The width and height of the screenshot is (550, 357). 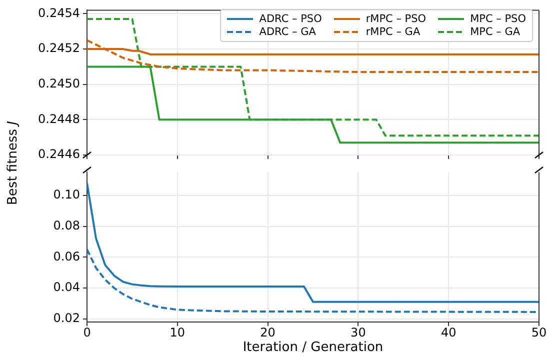 I want to click on legend-label: rMPC – PSO, so click(x=396, y=19).